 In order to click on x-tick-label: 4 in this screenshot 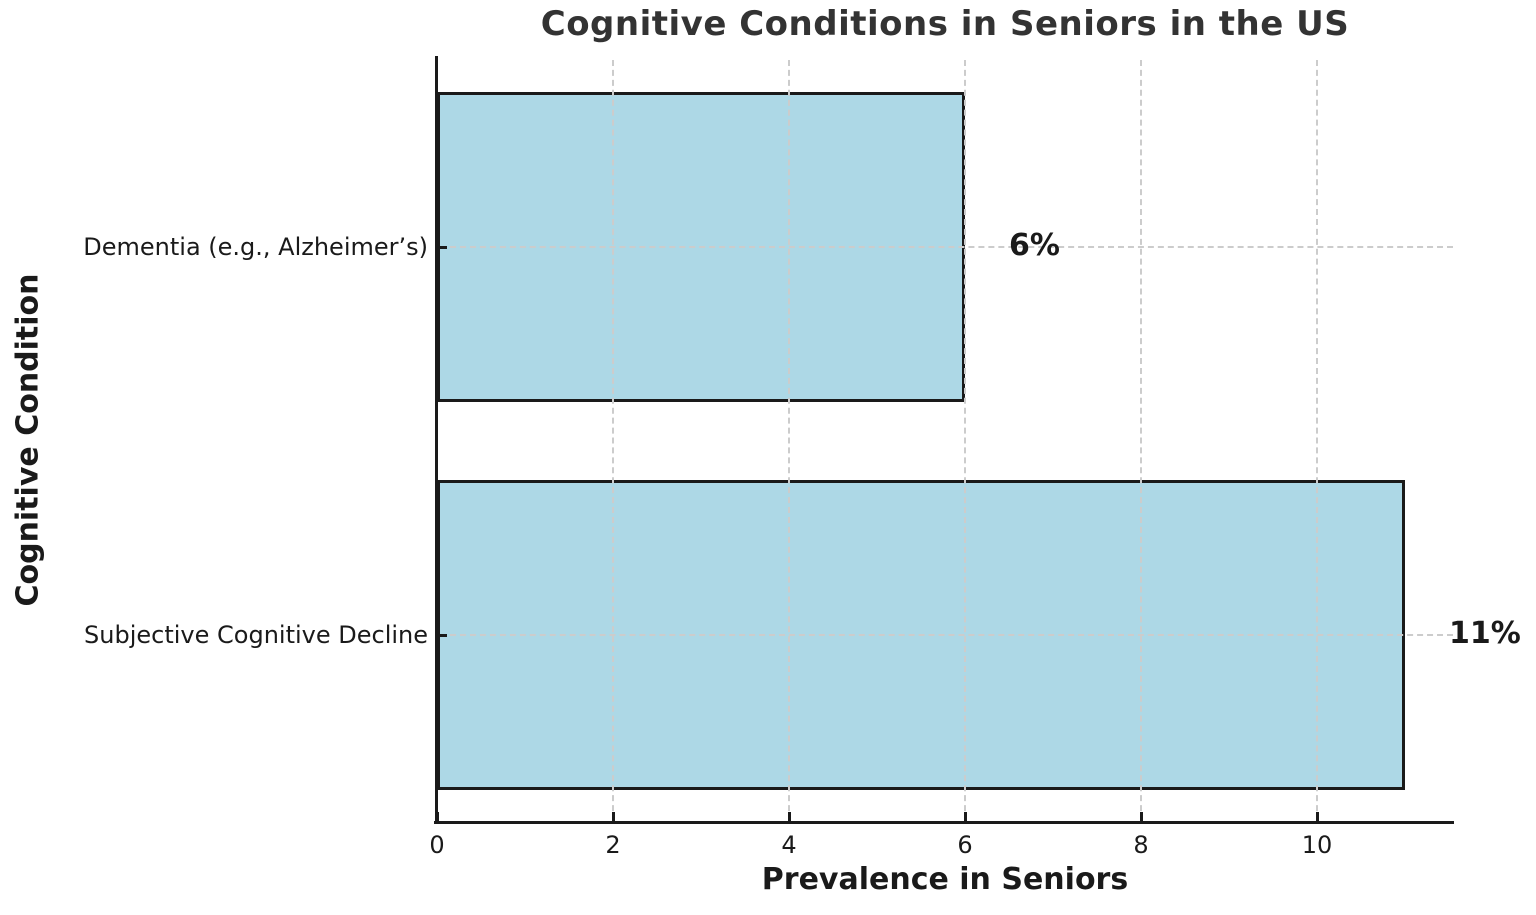, I will do `click(789, 845)`.